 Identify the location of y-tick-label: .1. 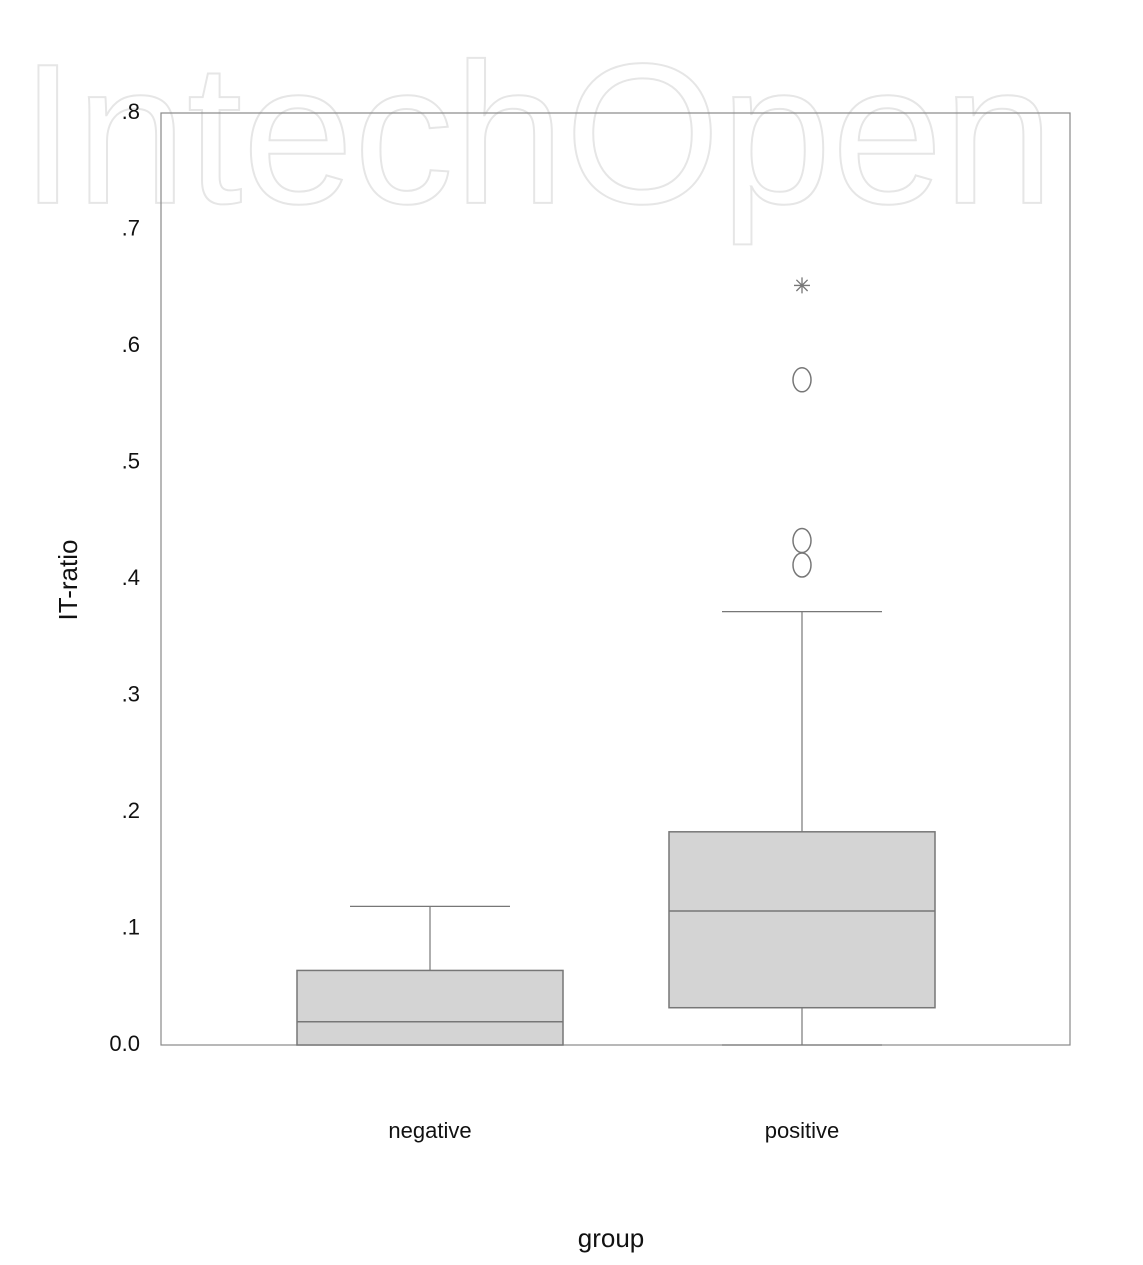
(131, 926).